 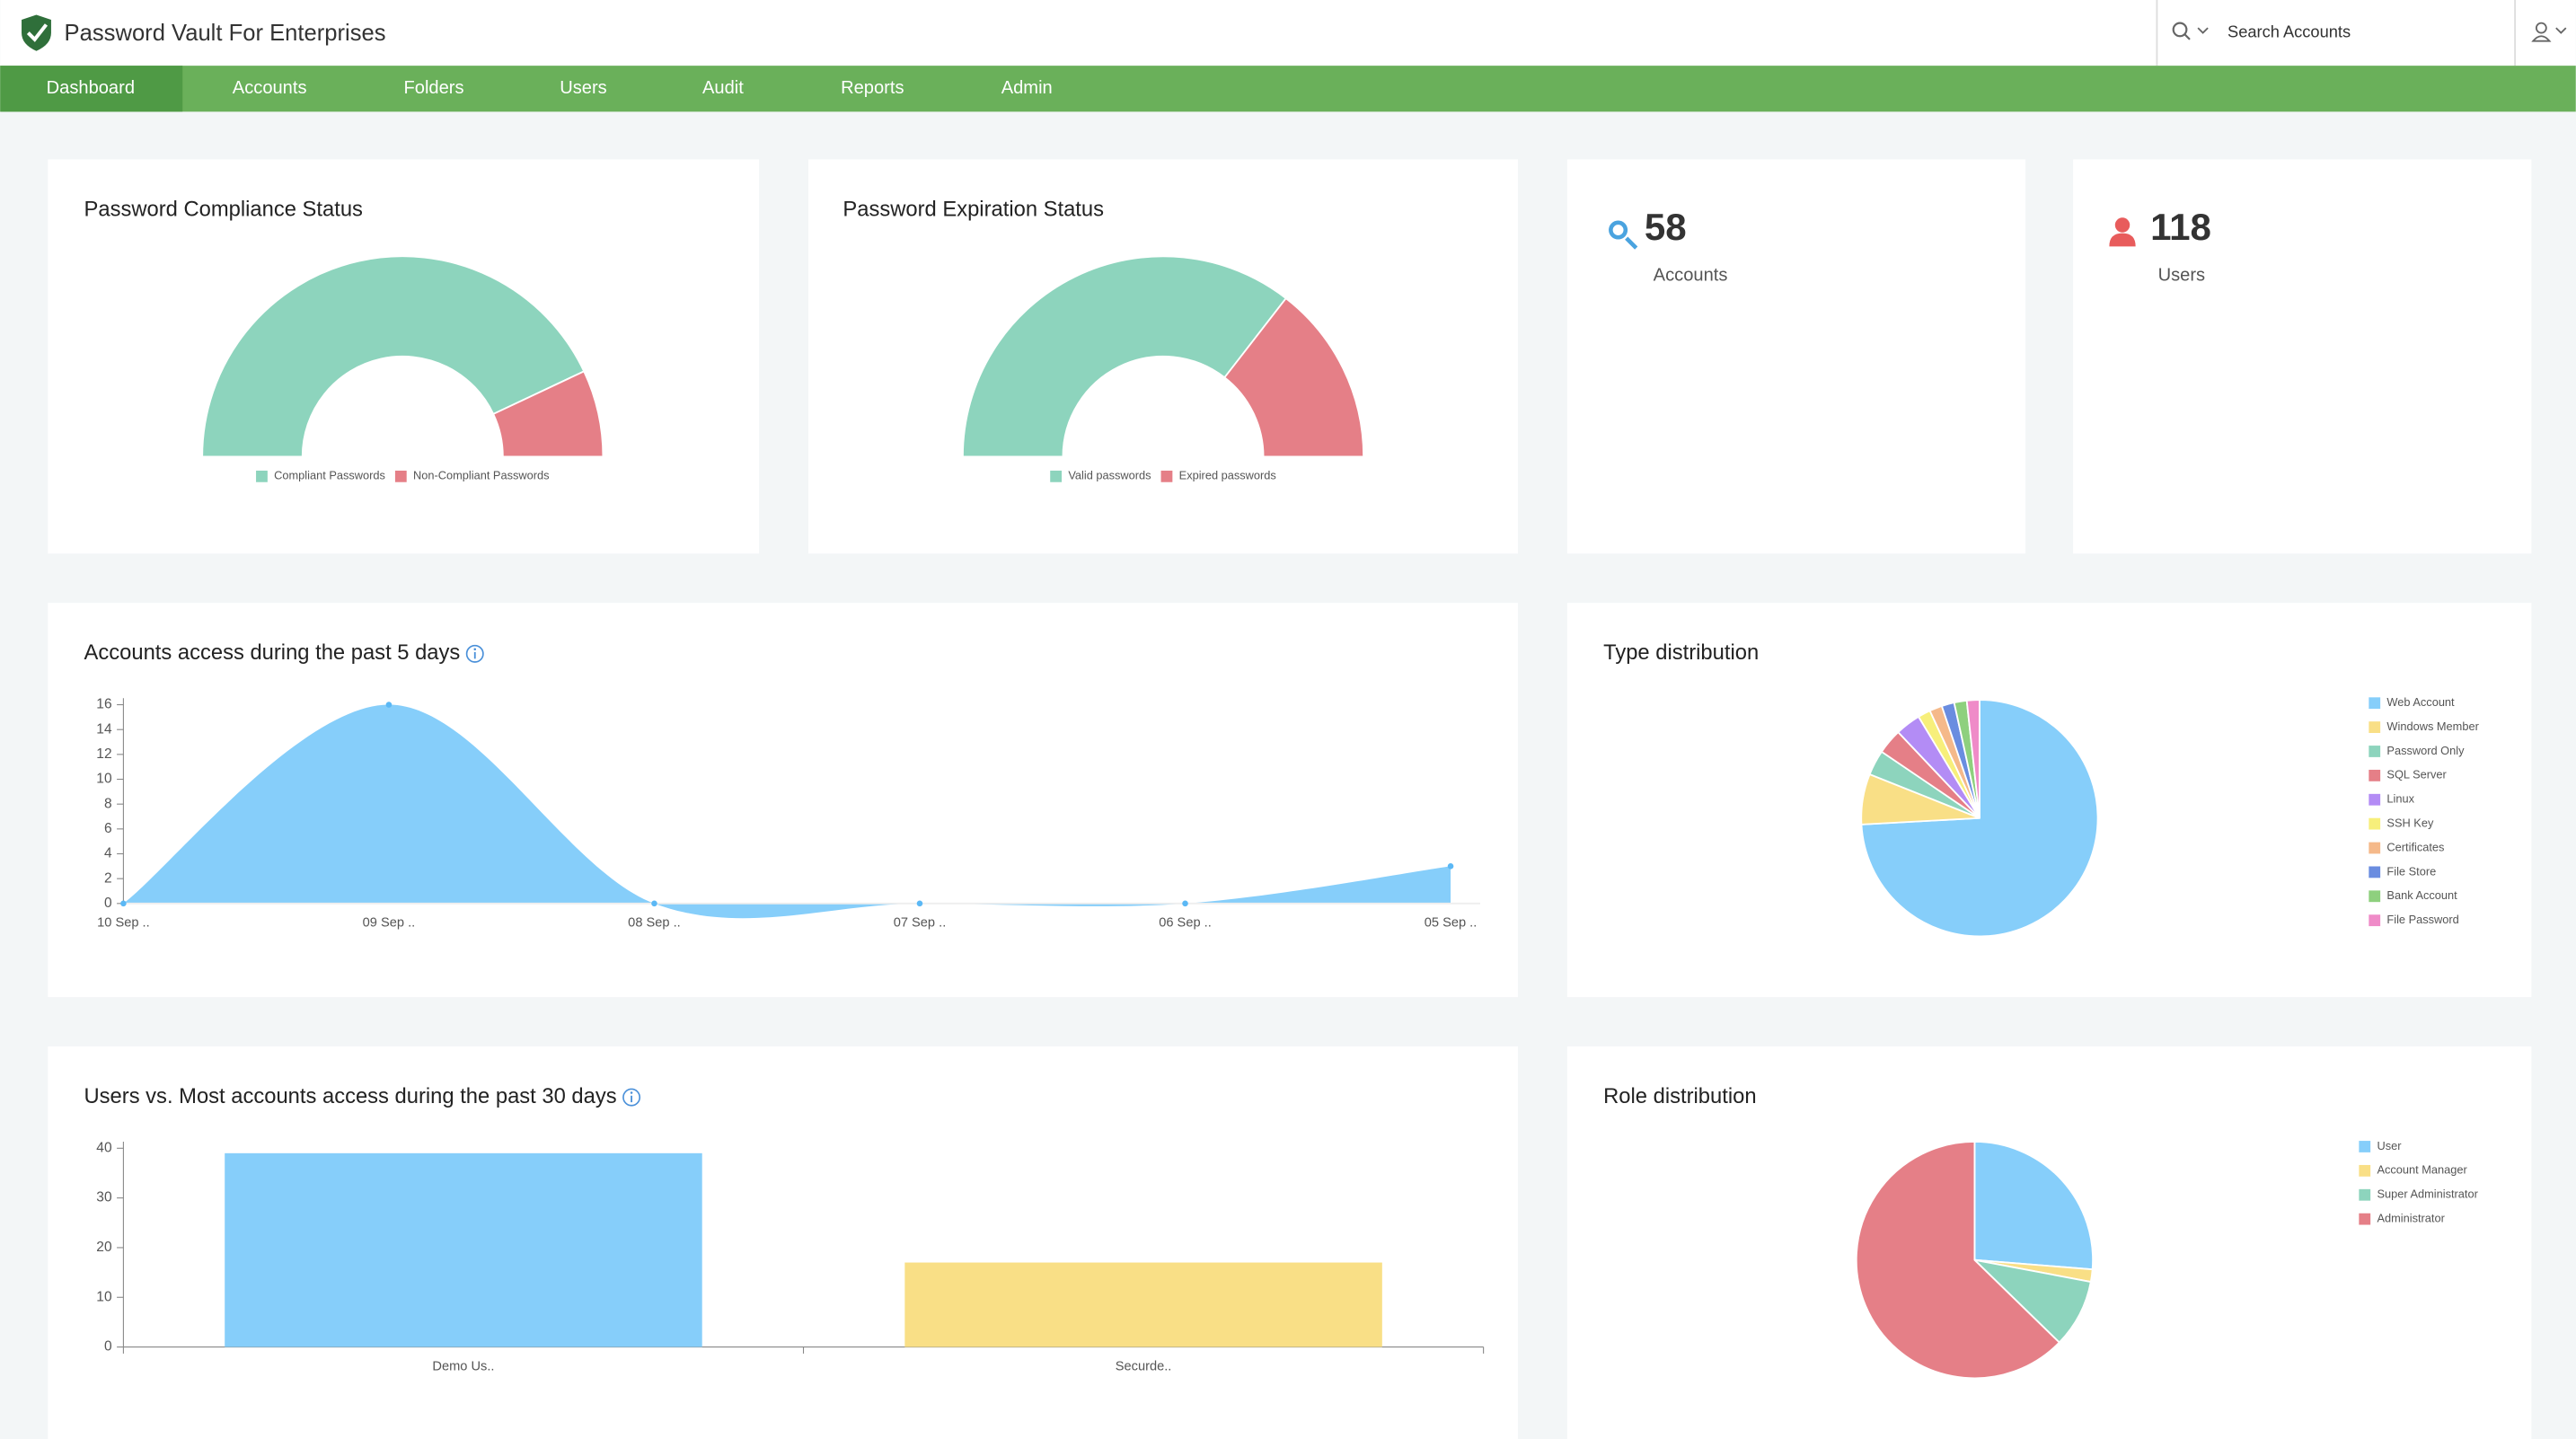 I want to click on x-tick-label: 09 Sep .., so click(x=389, y=923).